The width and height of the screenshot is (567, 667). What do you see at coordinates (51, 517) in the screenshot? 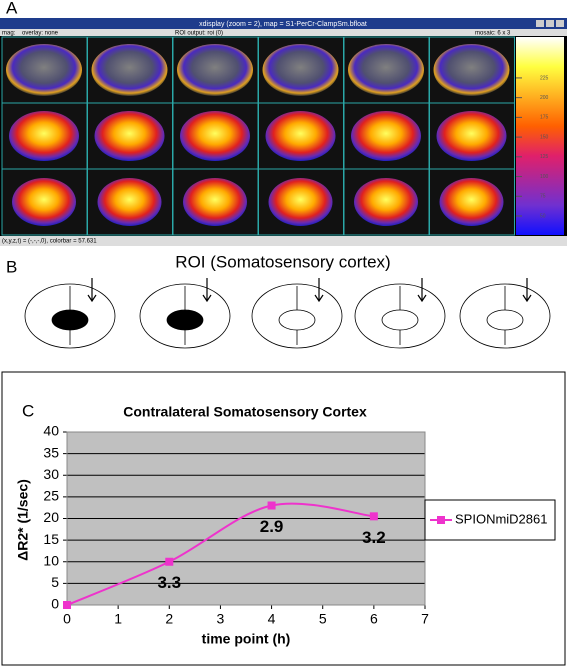
I see `y-tick-label: 20` at bounding box center [51, 517].